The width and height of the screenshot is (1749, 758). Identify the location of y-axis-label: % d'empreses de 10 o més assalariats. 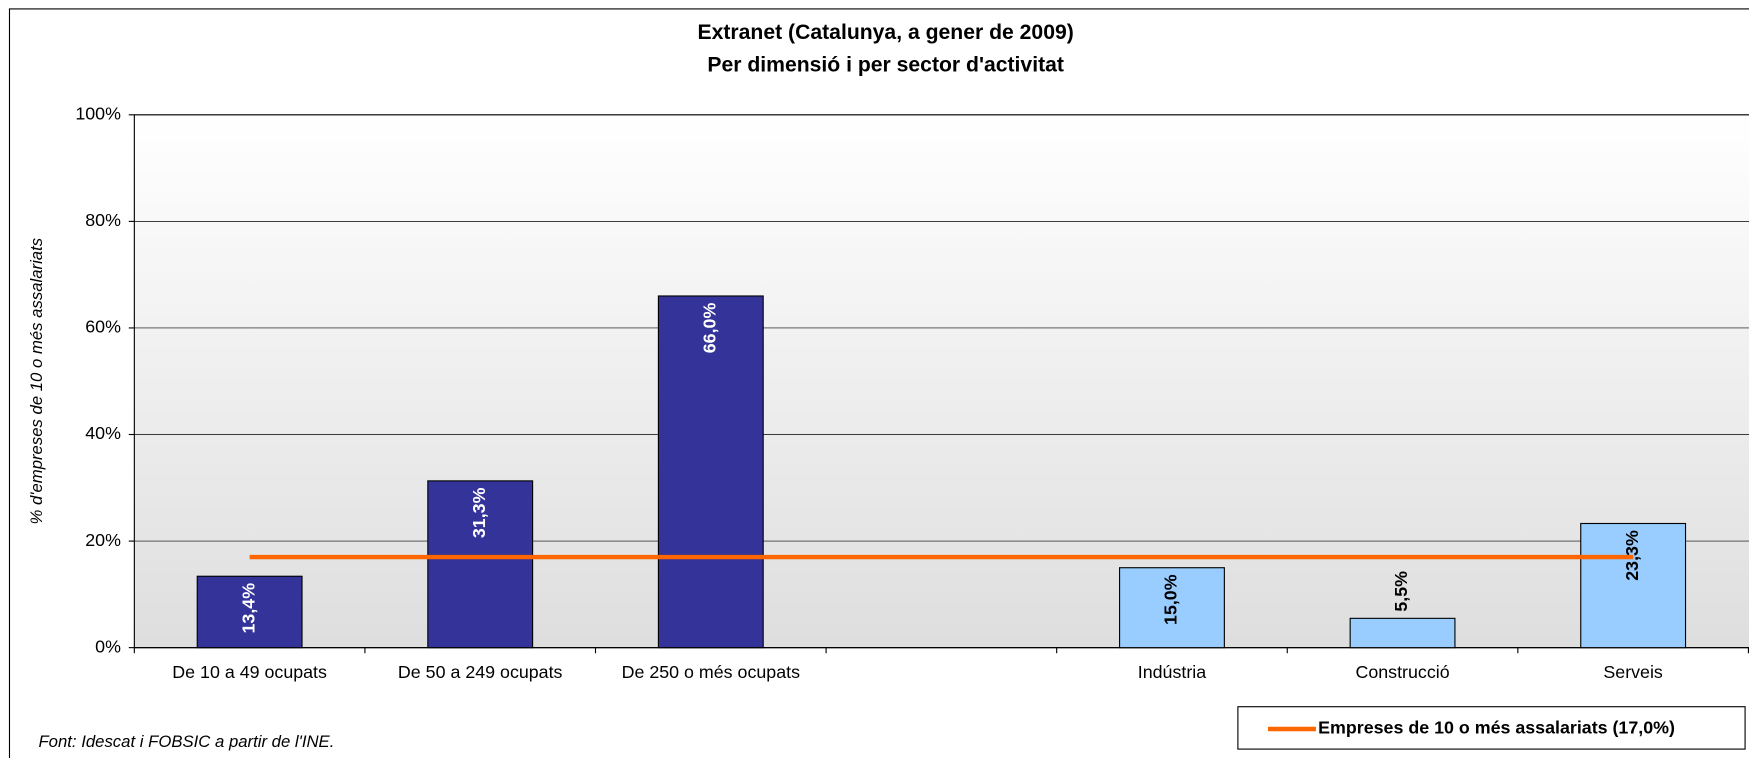
(36, 380).